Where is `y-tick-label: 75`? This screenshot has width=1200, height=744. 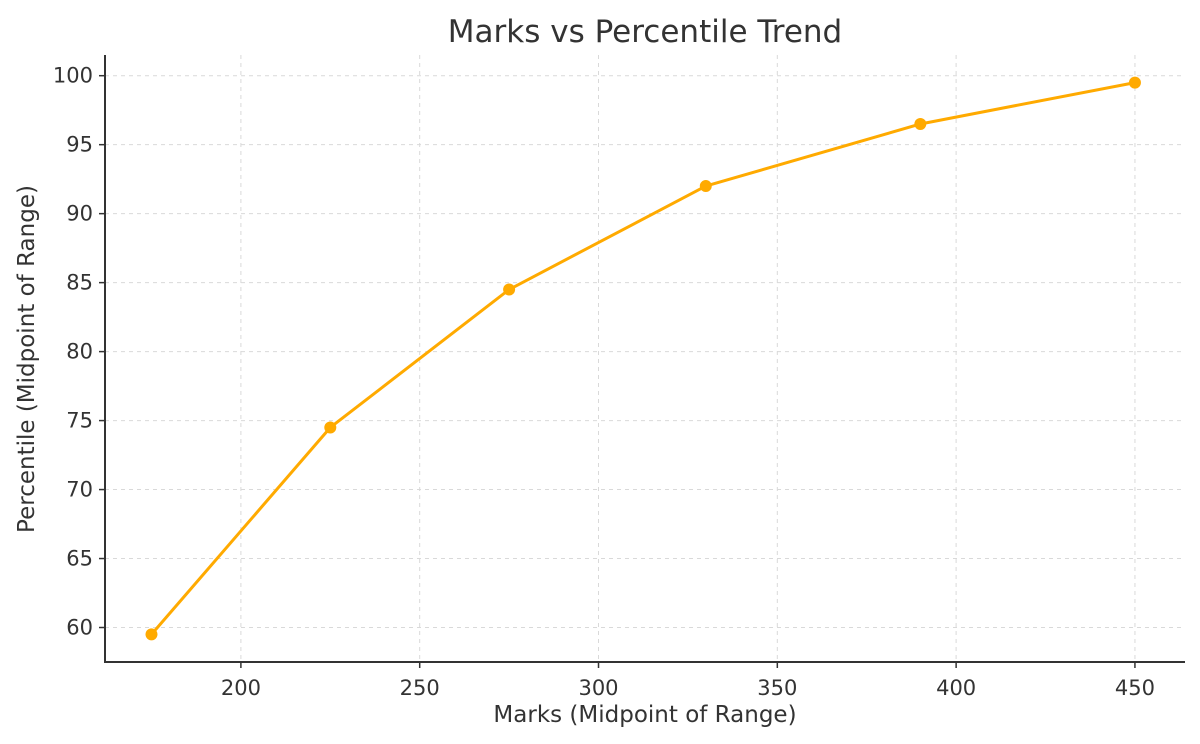 y-tick-label: 75 is located at coordinates (79, 421).